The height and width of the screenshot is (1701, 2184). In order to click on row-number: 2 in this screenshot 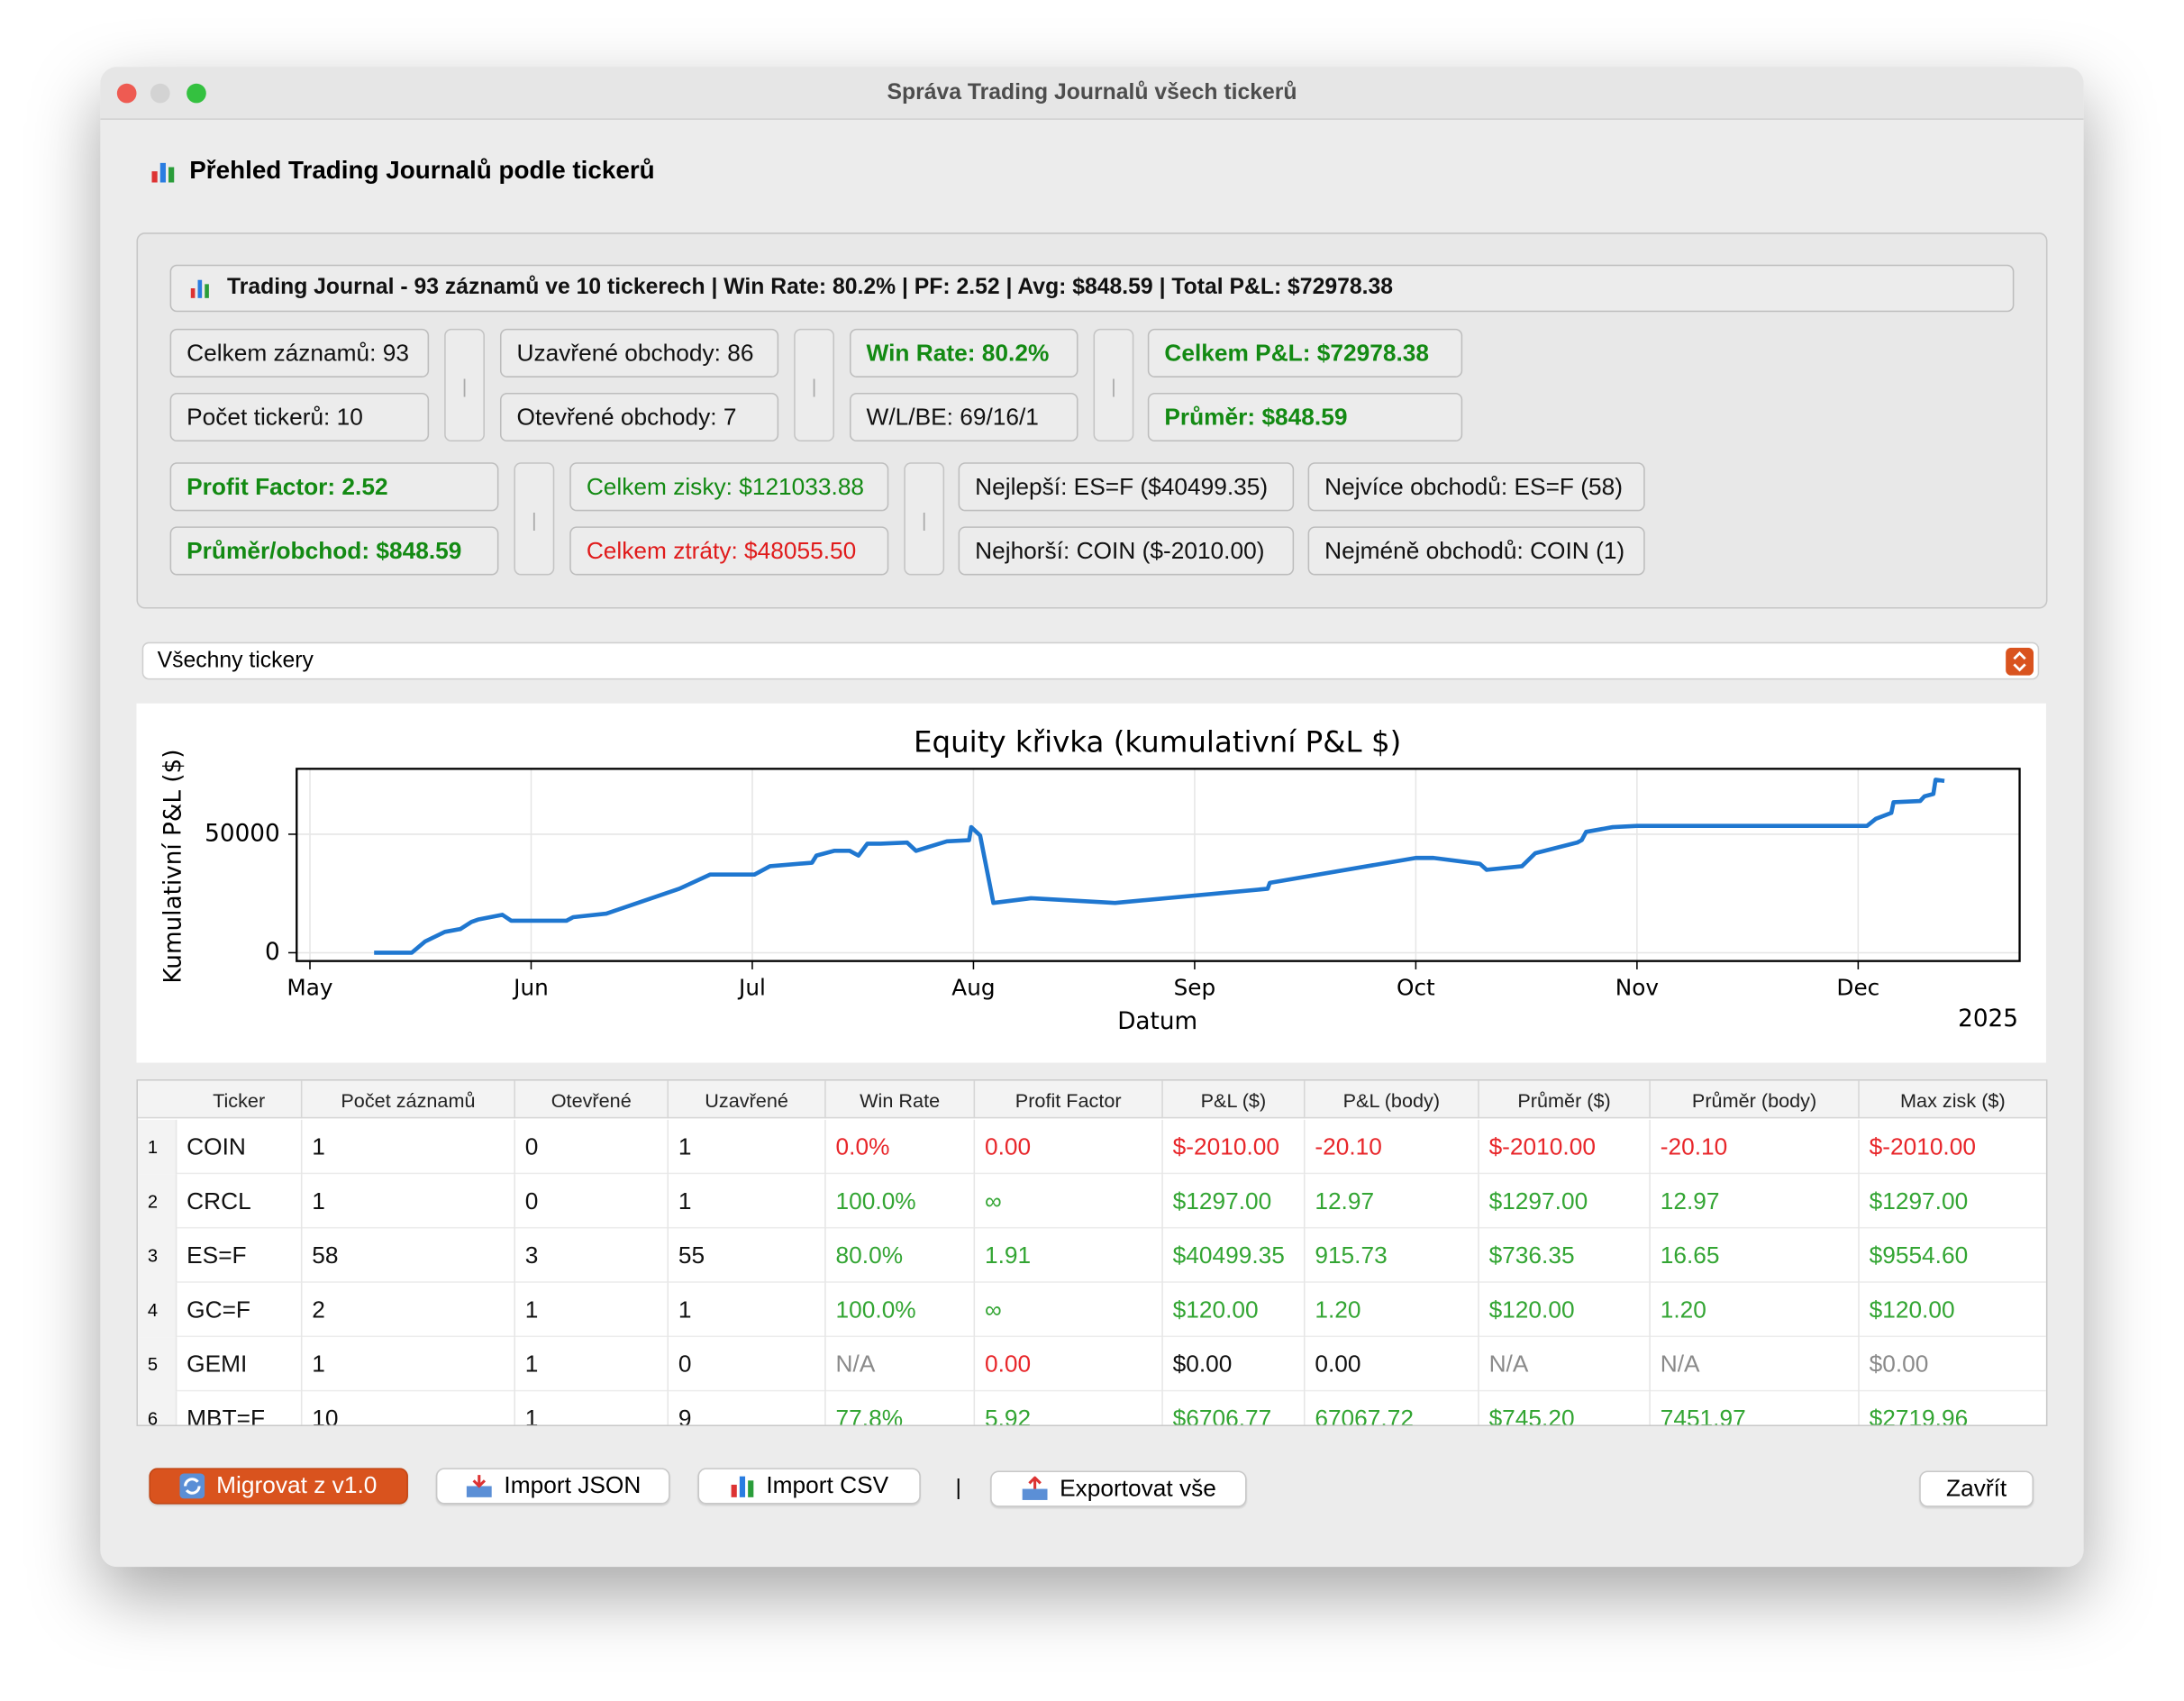, I will do `click(158, 1201)`.